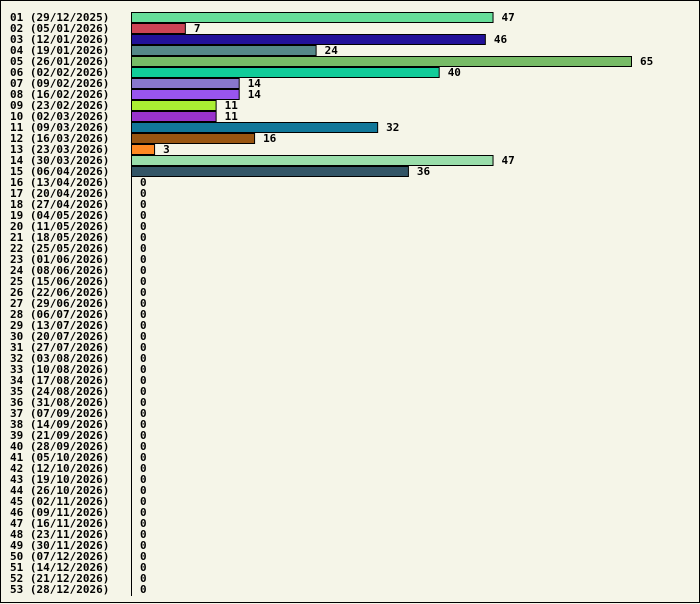  Describe the element at coordinates (332, 50) in the screenshot. I see `value-label: 24` at that location.